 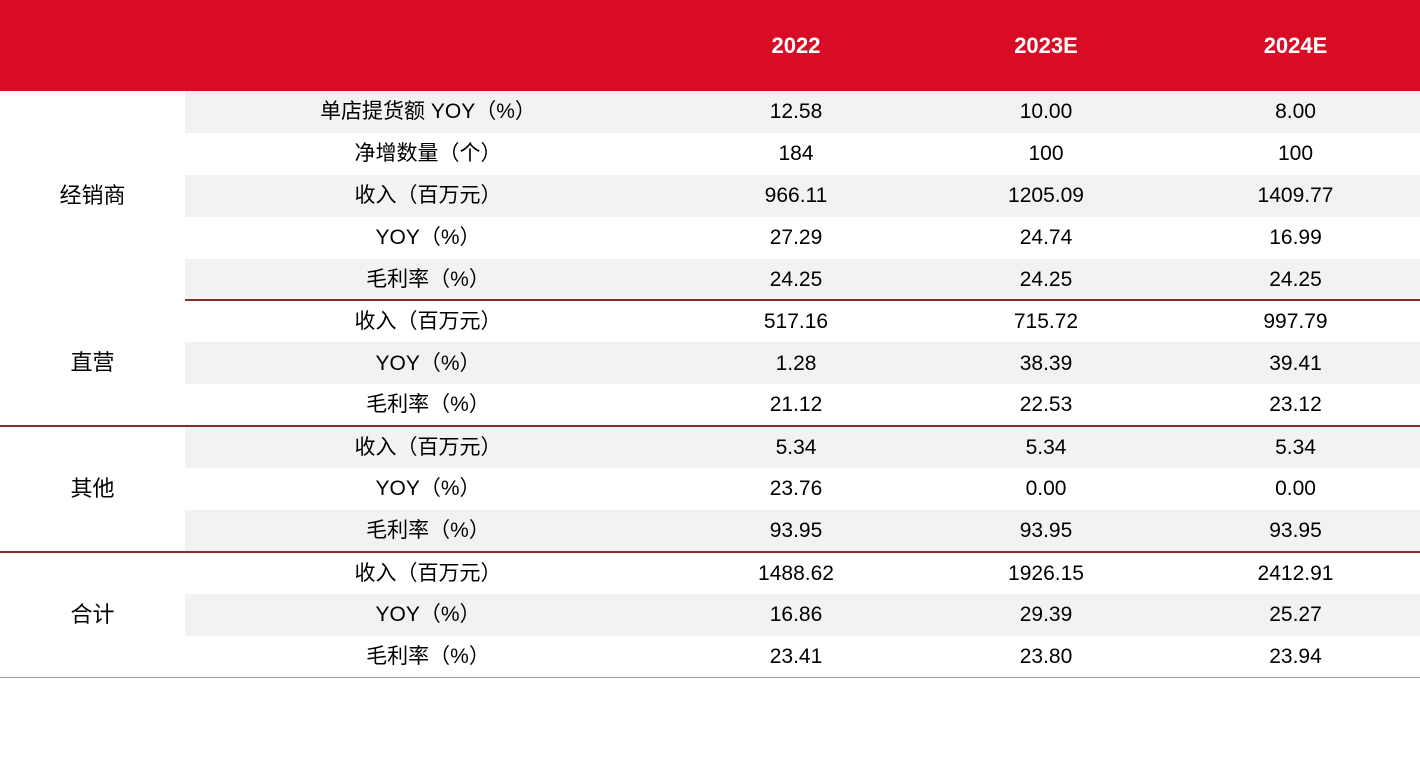 What do you see at coordinates (710, 45) in the screenshot?
I see `header-row: 2022 2023E 2024E` at bounding box center [710, 45].